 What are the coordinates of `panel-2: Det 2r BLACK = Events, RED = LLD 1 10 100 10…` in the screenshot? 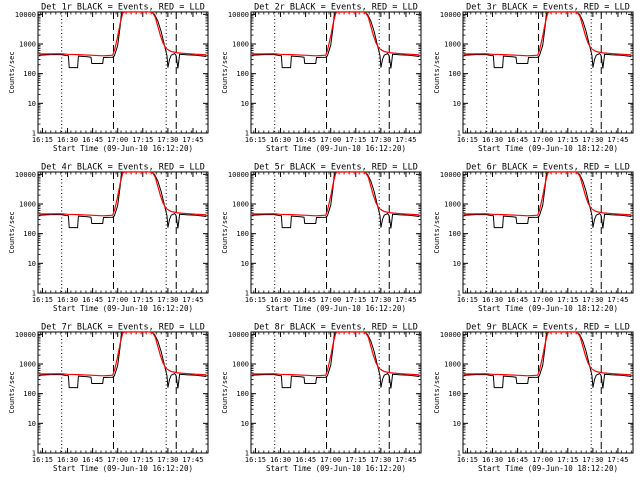 It's located at (321, 78).